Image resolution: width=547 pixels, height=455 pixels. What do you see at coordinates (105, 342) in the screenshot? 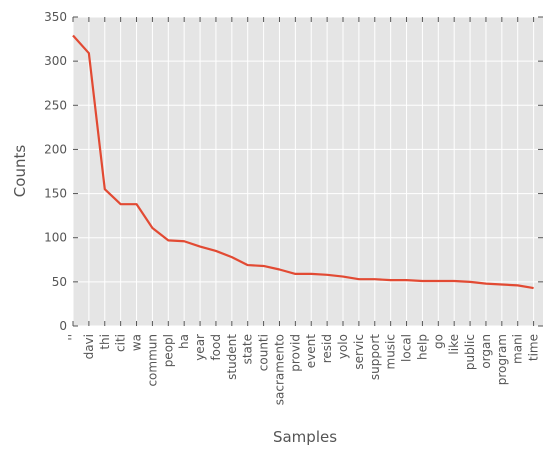
I see `x-tick-label: thi` at bounding box center [105, 342].